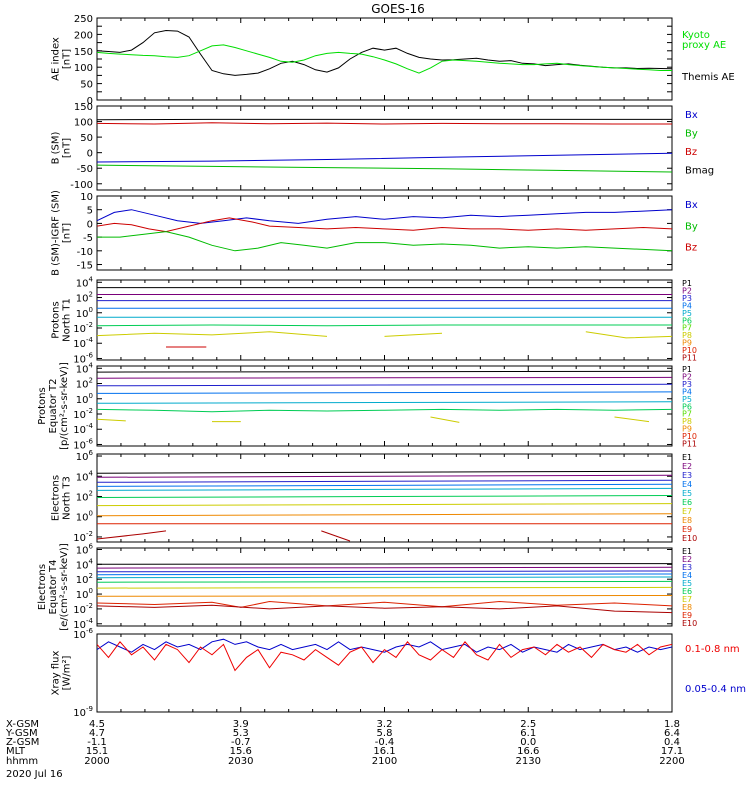 The height and width of the screenshot is (800, 750). What do you see at coordinates (83, 35) in the screenshot?
I see `y-tick-label: 200` at bounding box center [83, 35].